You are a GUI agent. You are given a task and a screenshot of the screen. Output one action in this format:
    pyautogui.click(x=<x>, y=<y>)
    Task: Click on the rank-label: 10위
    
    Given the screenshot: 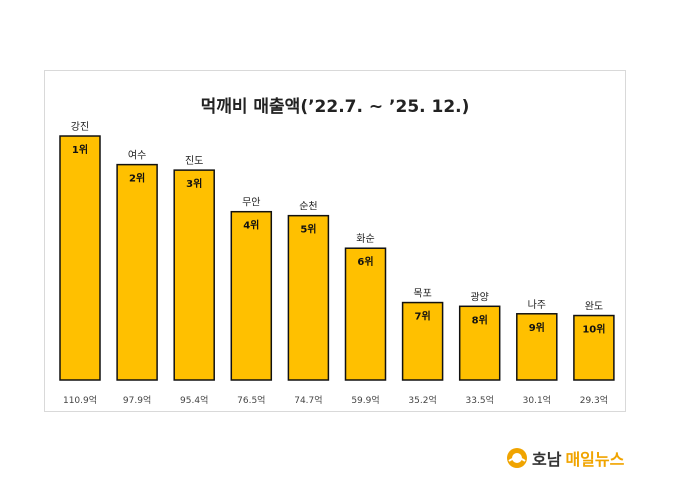 What is the action you would take?
    pyautogui.click(x=593, y=329)
    